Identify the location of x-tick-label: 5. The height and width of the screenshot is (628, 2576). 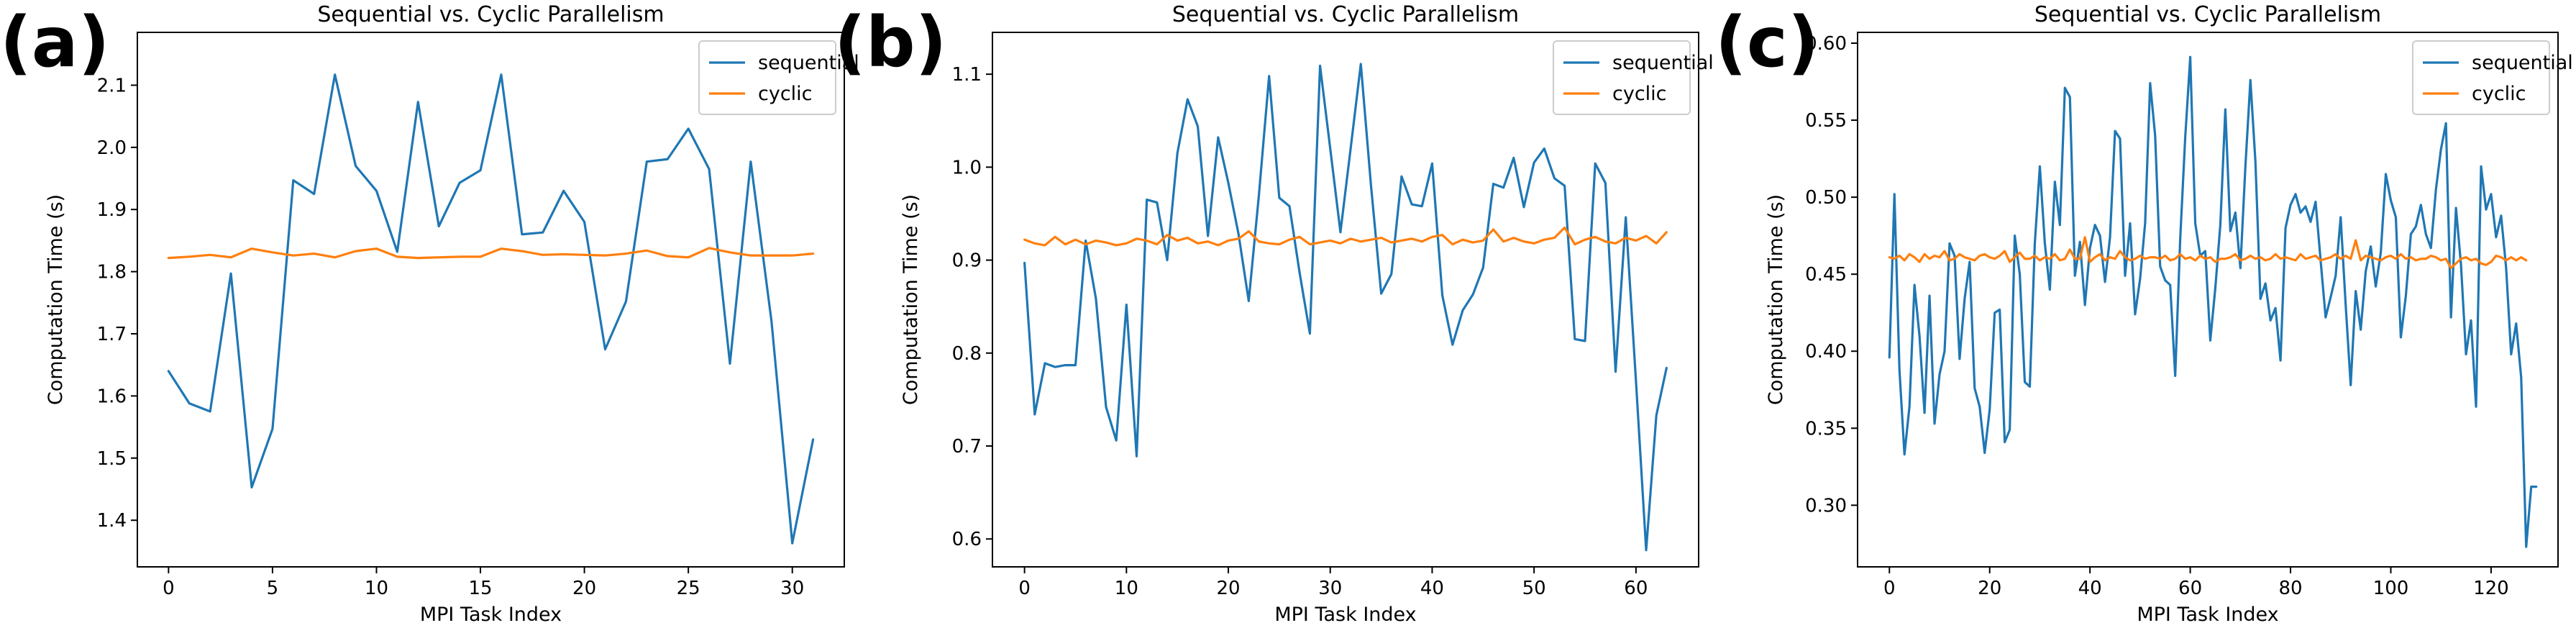
(273, 588).